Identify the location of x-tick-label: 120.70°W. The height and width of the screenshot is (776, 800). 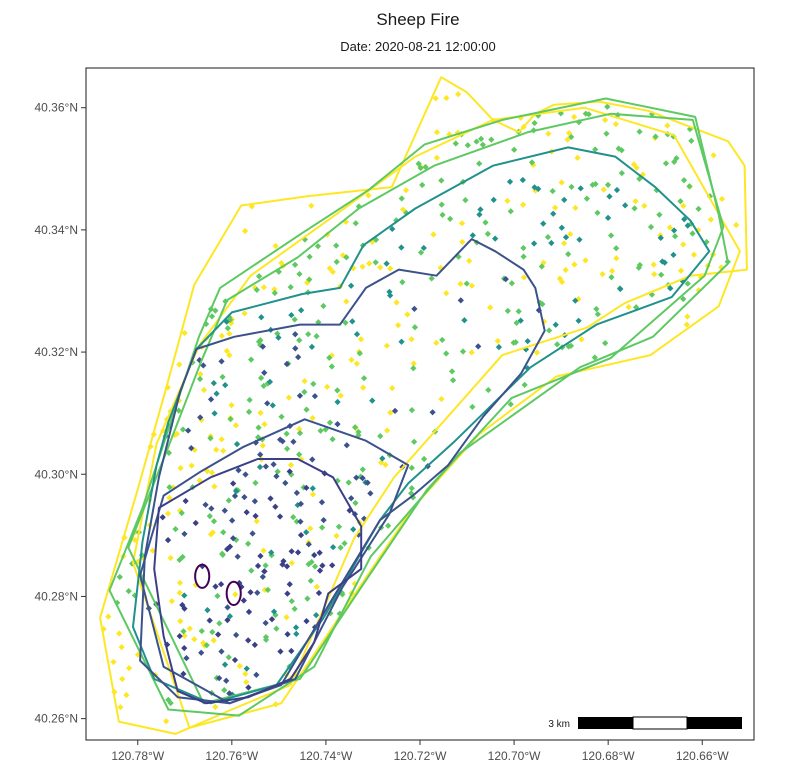
(515, 756).